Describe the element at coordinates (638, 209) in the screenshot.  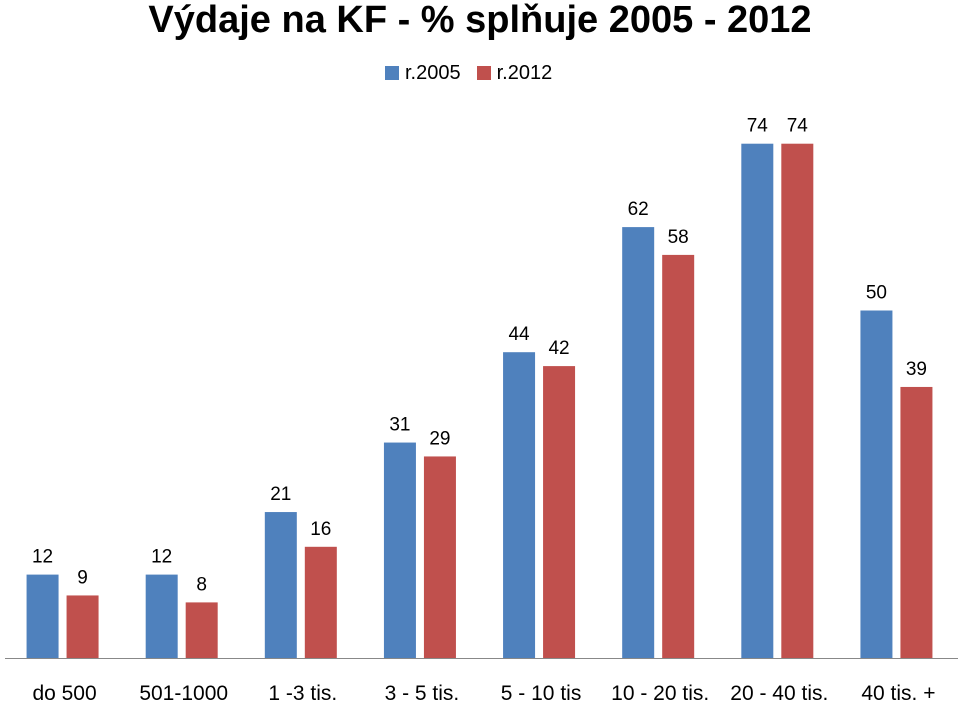
I see `data-label-r2005-5: 62` at that location.